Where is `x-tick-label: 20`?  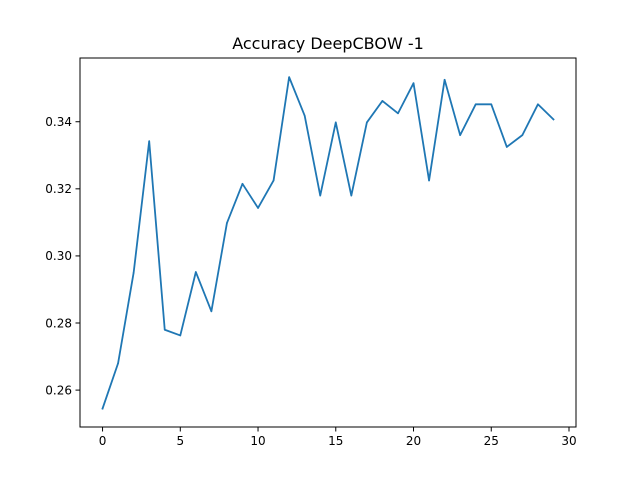
x-tick-label: 20 is located at coordinates (413, 441).